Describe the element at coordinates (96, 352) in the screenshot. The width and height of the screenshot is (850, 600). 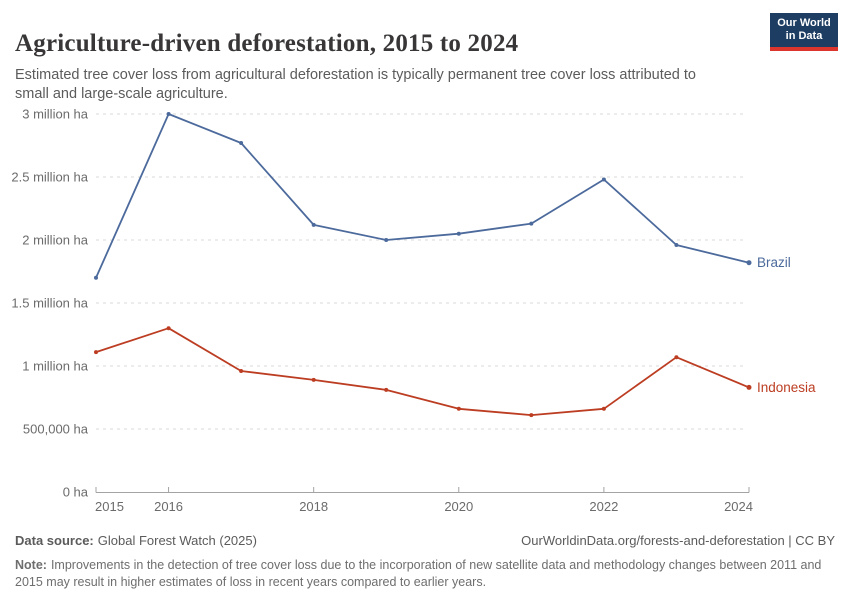
I see `data-point-indonesia-2015` at that location.